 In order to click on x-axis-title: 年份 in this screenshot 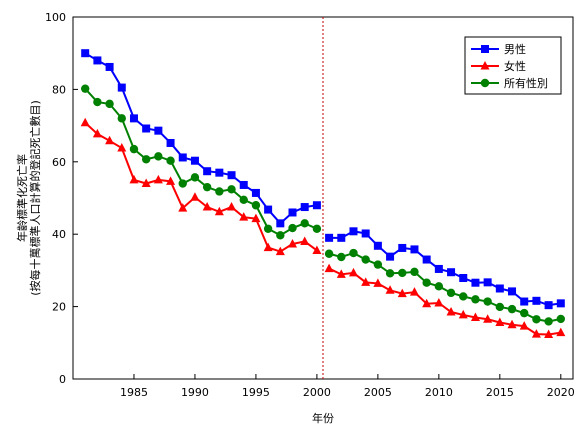, I will do `click(323, 418)`.